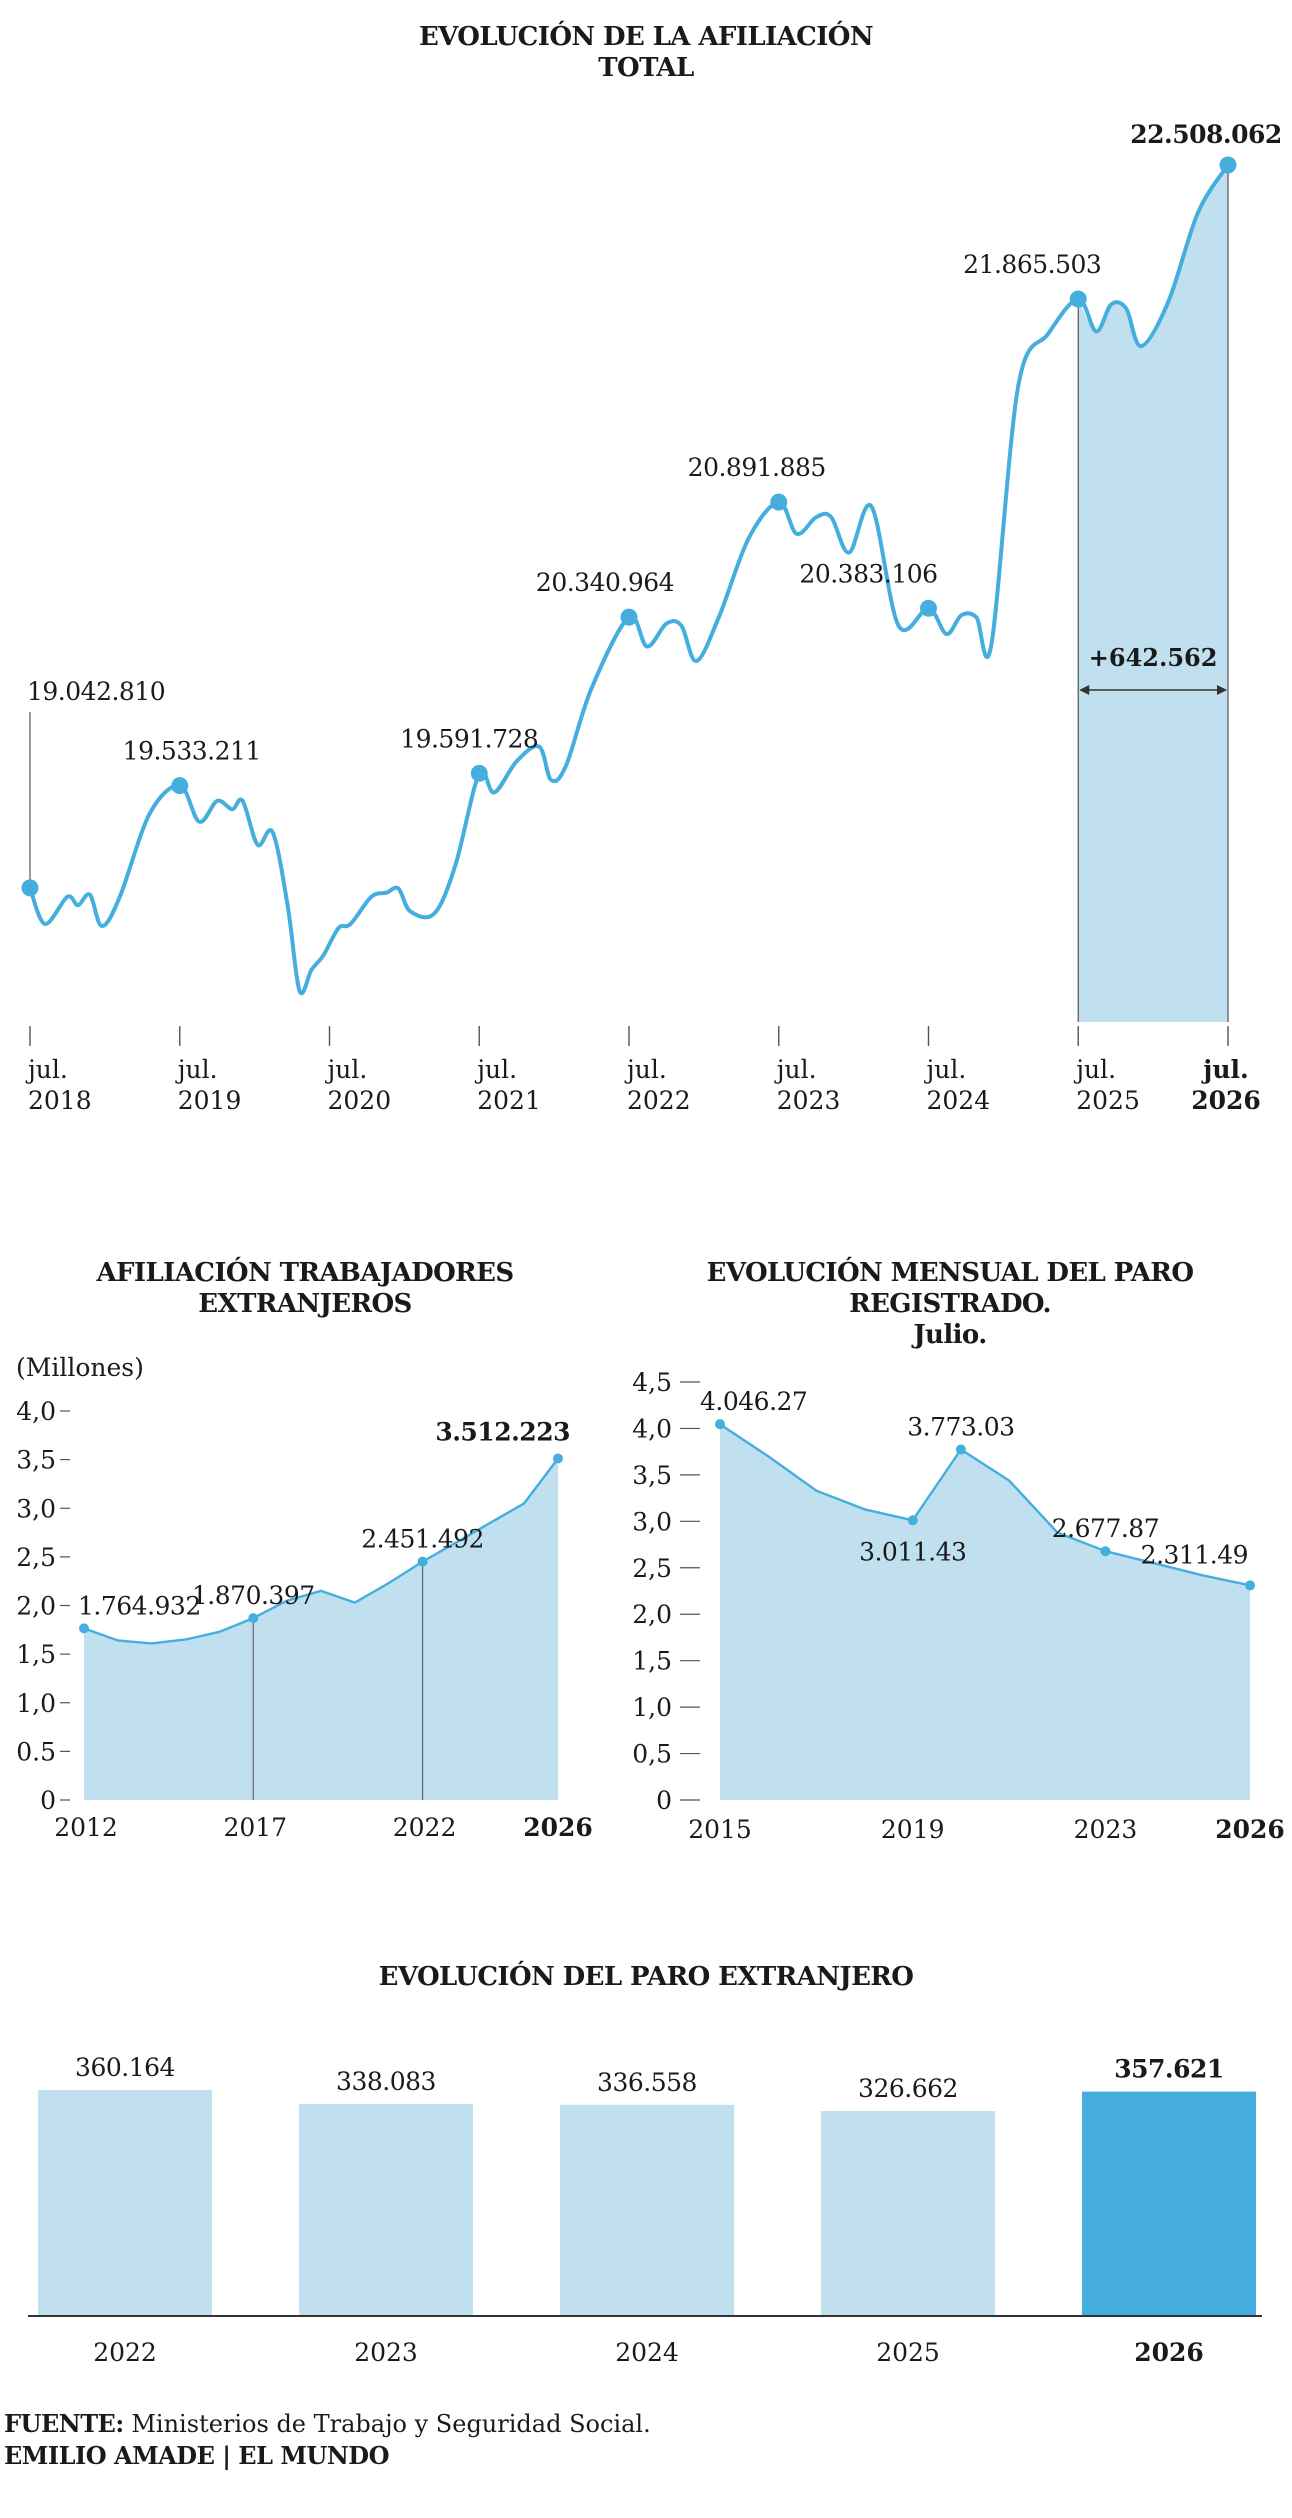 This screenshot has width=1292, height=2518. I want to click on x-tick-label-year: 2024, so click(959, 1100).